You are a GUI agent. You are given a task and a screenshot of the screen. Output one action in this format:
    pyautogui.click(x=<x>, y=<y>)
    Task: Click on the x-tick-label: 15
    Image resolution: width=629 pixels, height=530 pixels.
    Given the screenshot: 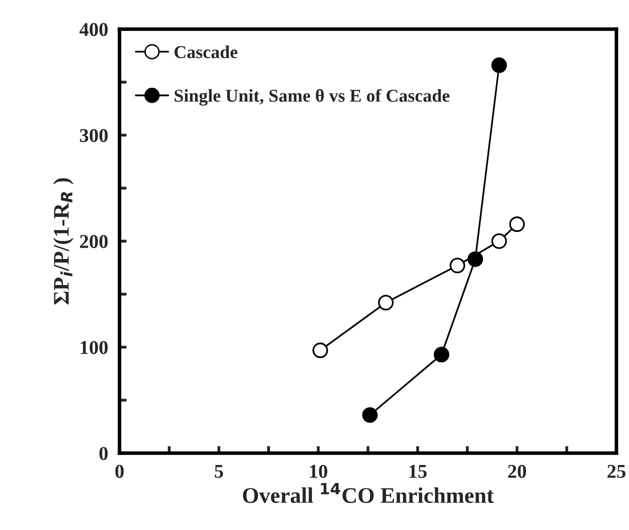 What is the action you would take?
    pyautogui.click(x=418, y=471)
    